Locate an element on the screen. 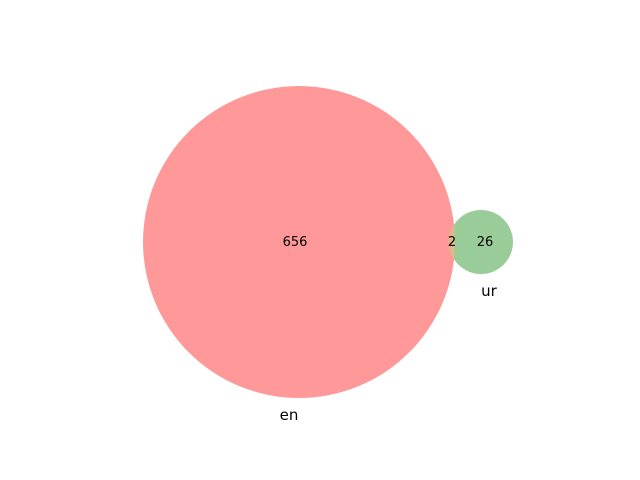  set-label-ur: ur is located at coordinates (489, 291).